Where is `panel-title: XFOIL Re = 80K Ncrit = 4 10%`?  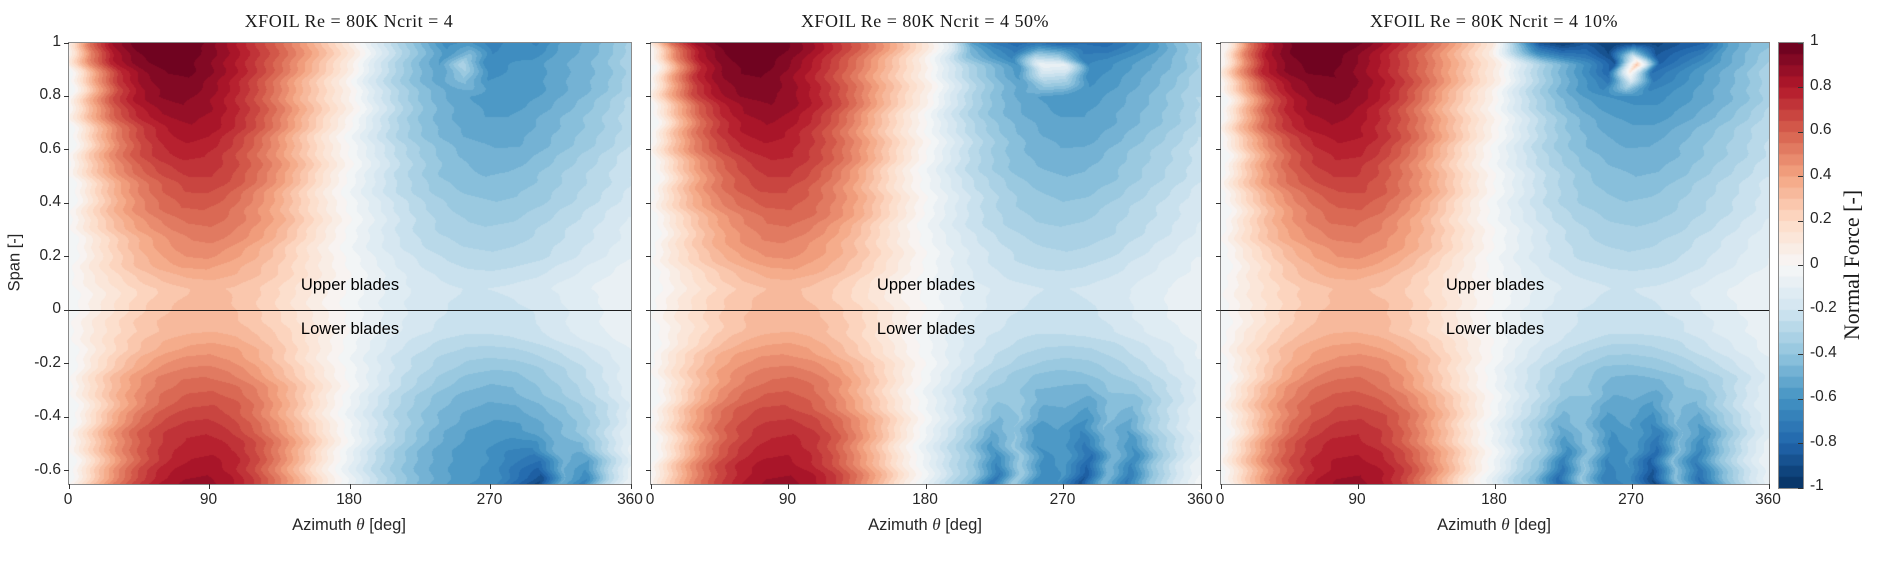
panel-title: XFOIL Re = 80K Ncrit = 4 10% is located at coordinates (1494, 21).